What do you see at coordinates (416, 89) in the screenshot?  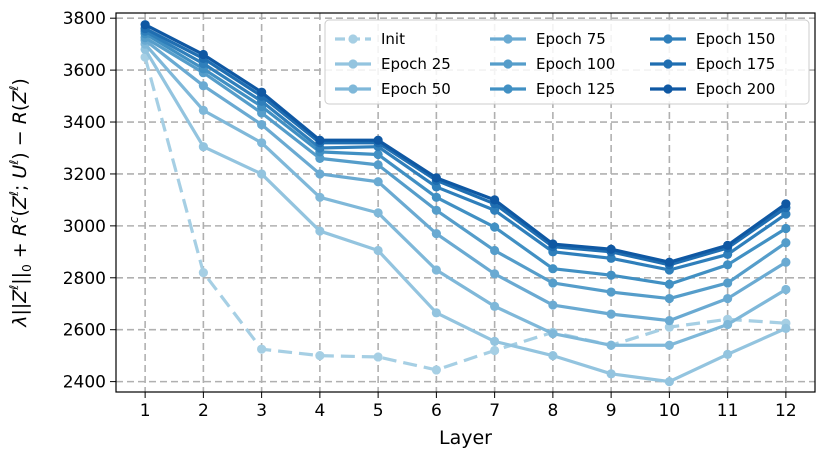 I see `legend-label: Epoch 50` at bounding box center [416, 89].